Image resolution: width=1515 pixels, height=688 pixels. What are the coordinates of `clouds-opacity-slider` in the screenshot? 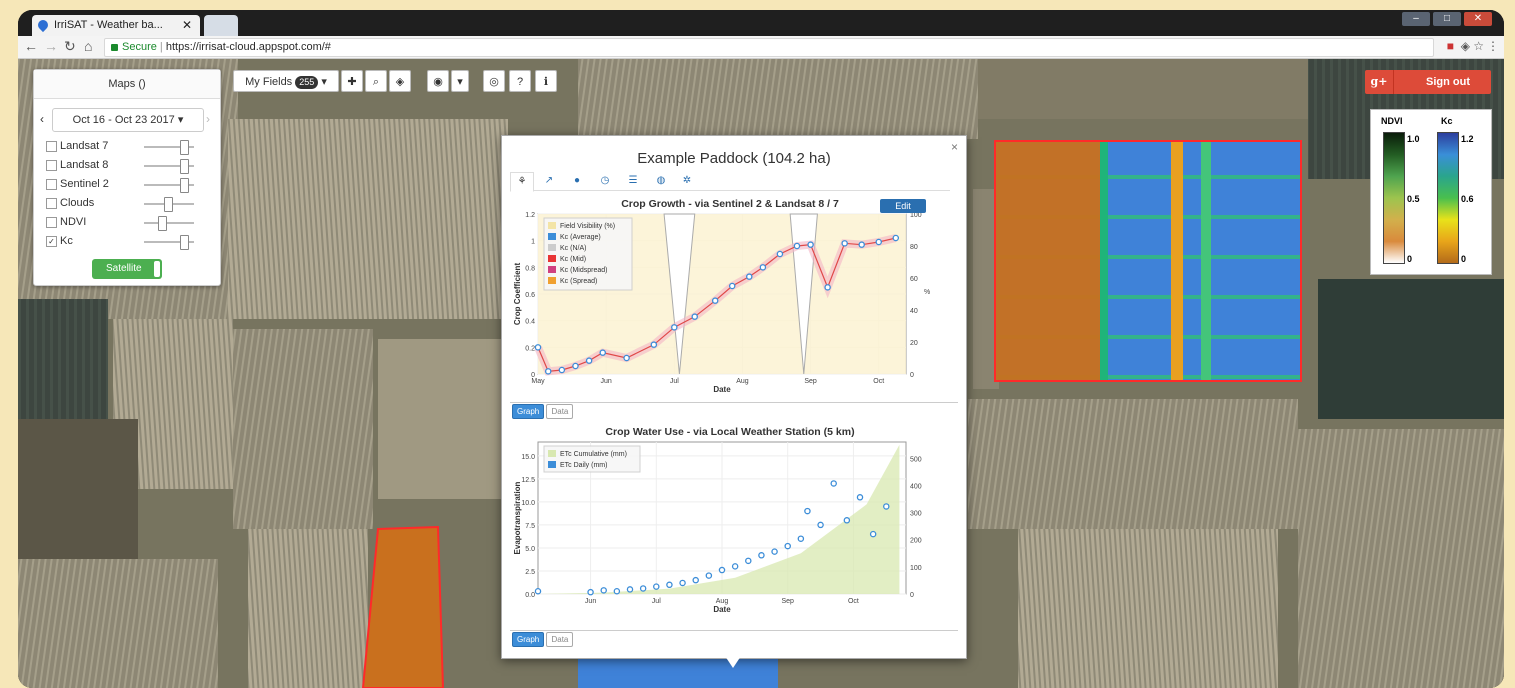 It's located at (169, 204).